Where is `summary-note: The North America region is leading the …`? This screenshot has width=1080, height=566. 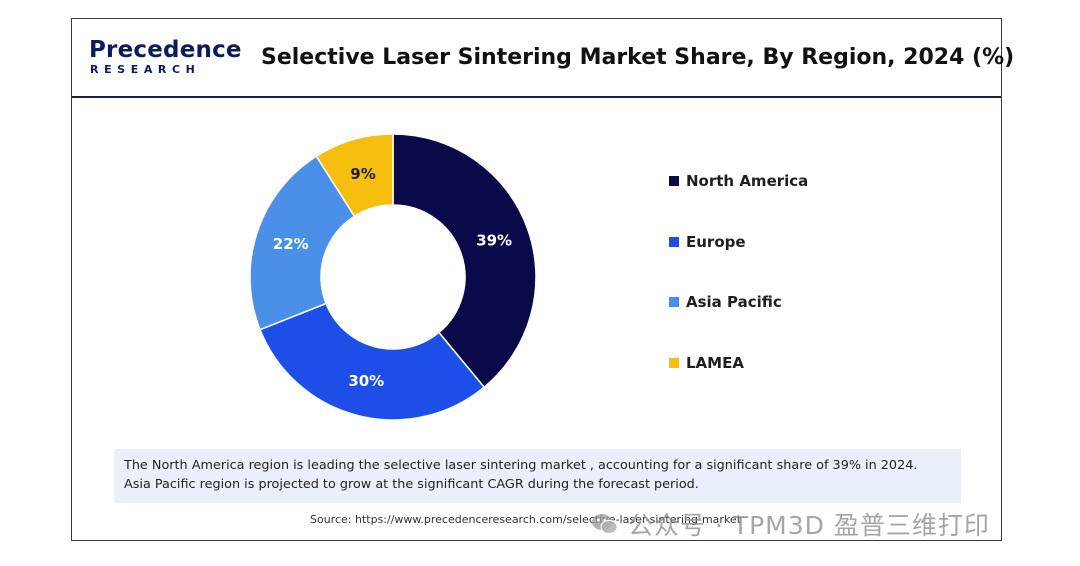
summary-note: The North America region is leading the … is located at coordinates (537, 476).